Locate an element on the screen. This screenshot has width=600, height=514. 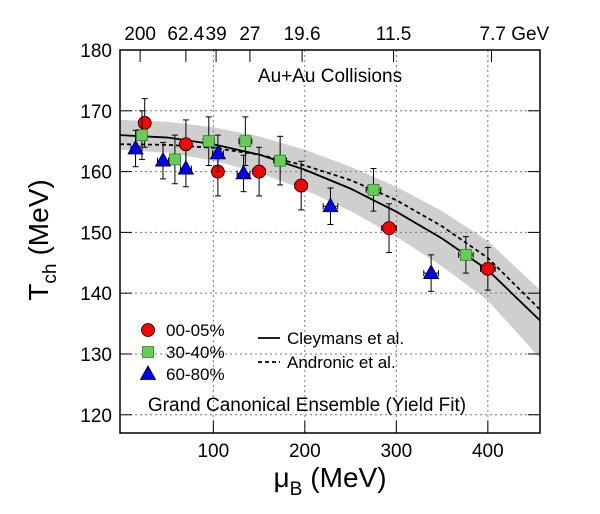
x2-tick-label: 7.7 GeV is located at coordinates (515, 34).